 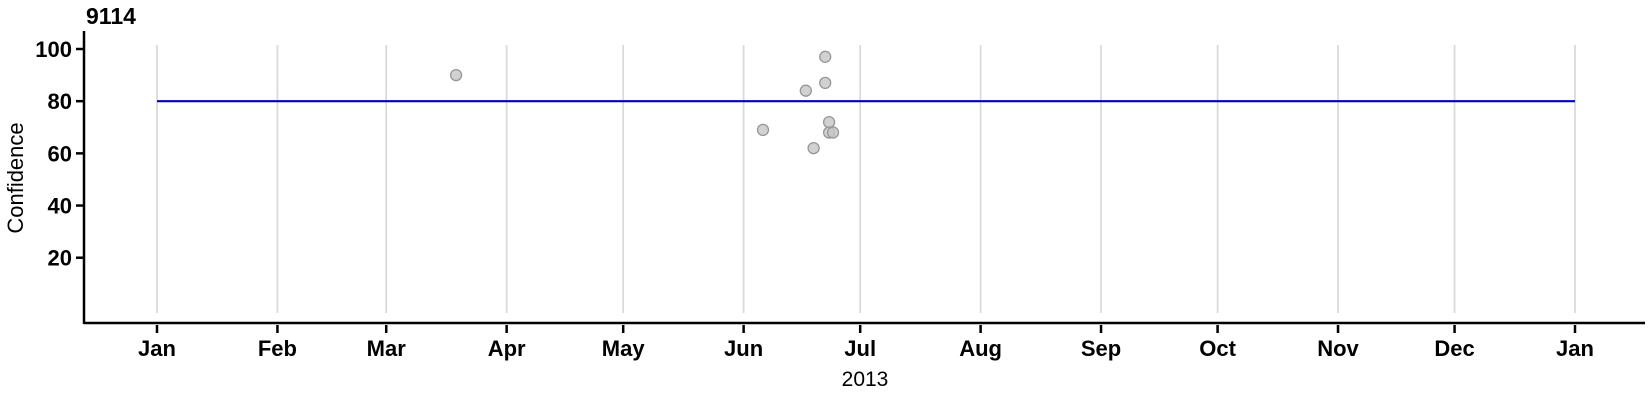 I want to click on x-tick-label-dec-11: Dec, so click(x=1454, y=348).